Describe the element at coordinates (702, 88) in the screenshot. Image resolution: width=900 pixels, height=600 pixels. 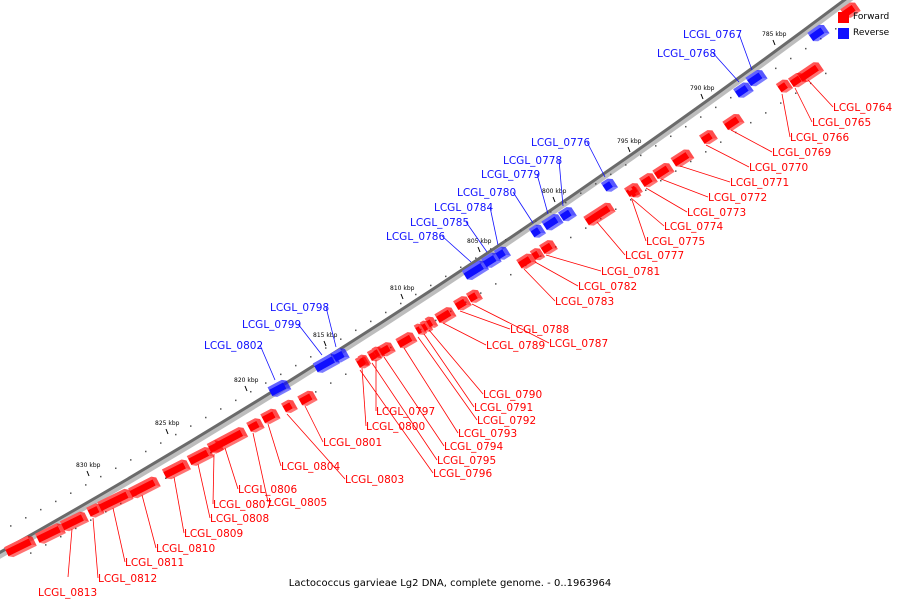
I see `scale-label-1: 790 kbp` at that location.